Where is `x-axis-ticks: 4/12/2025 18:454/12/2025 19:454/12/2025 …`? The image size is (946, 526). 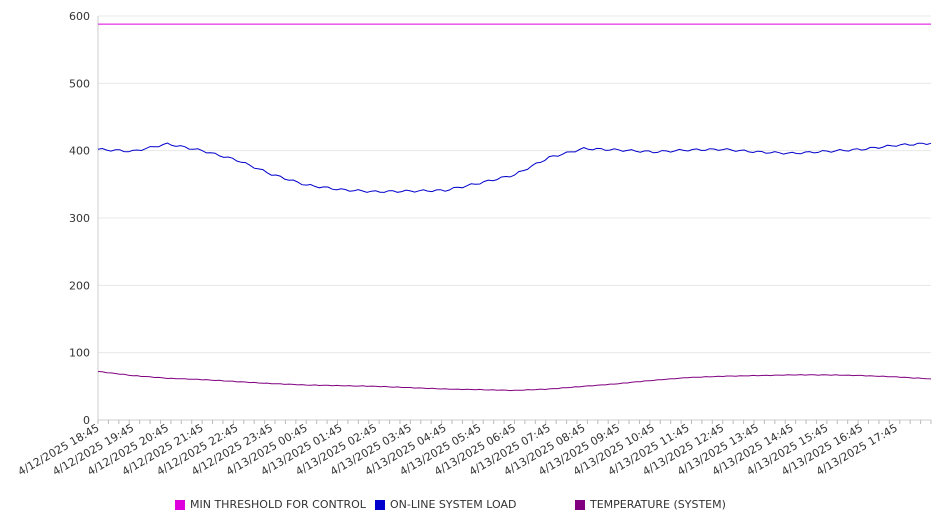
x-axis-ticks: 4/12/2025 18:454/12/2025 19:454/12/2025 … is located at coordinates (458, 449).